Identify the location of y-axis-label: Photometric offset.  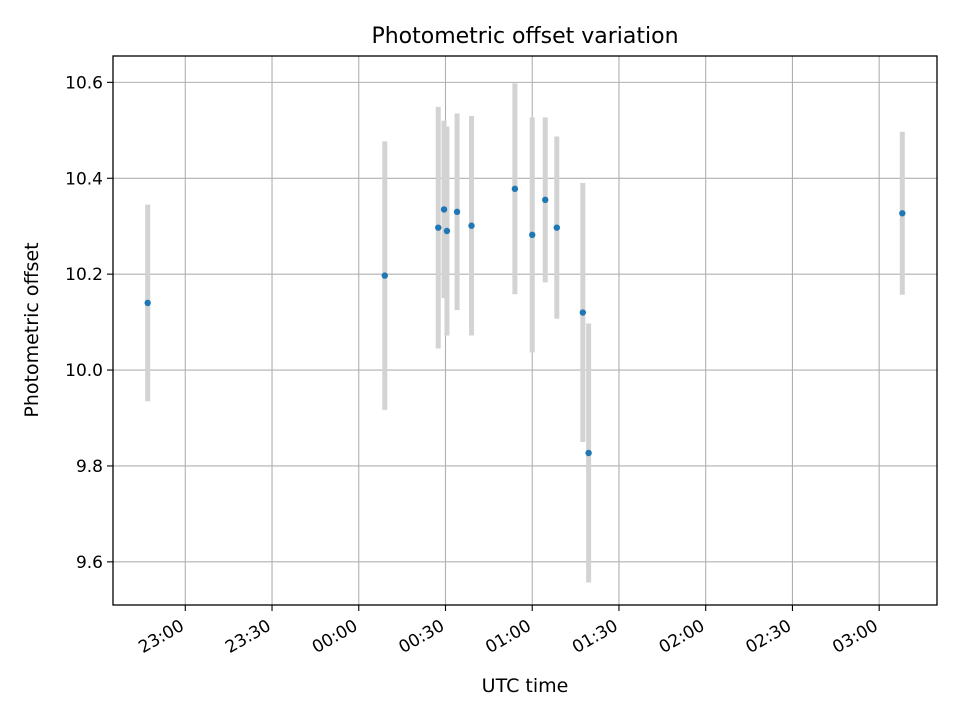
(32, 329).